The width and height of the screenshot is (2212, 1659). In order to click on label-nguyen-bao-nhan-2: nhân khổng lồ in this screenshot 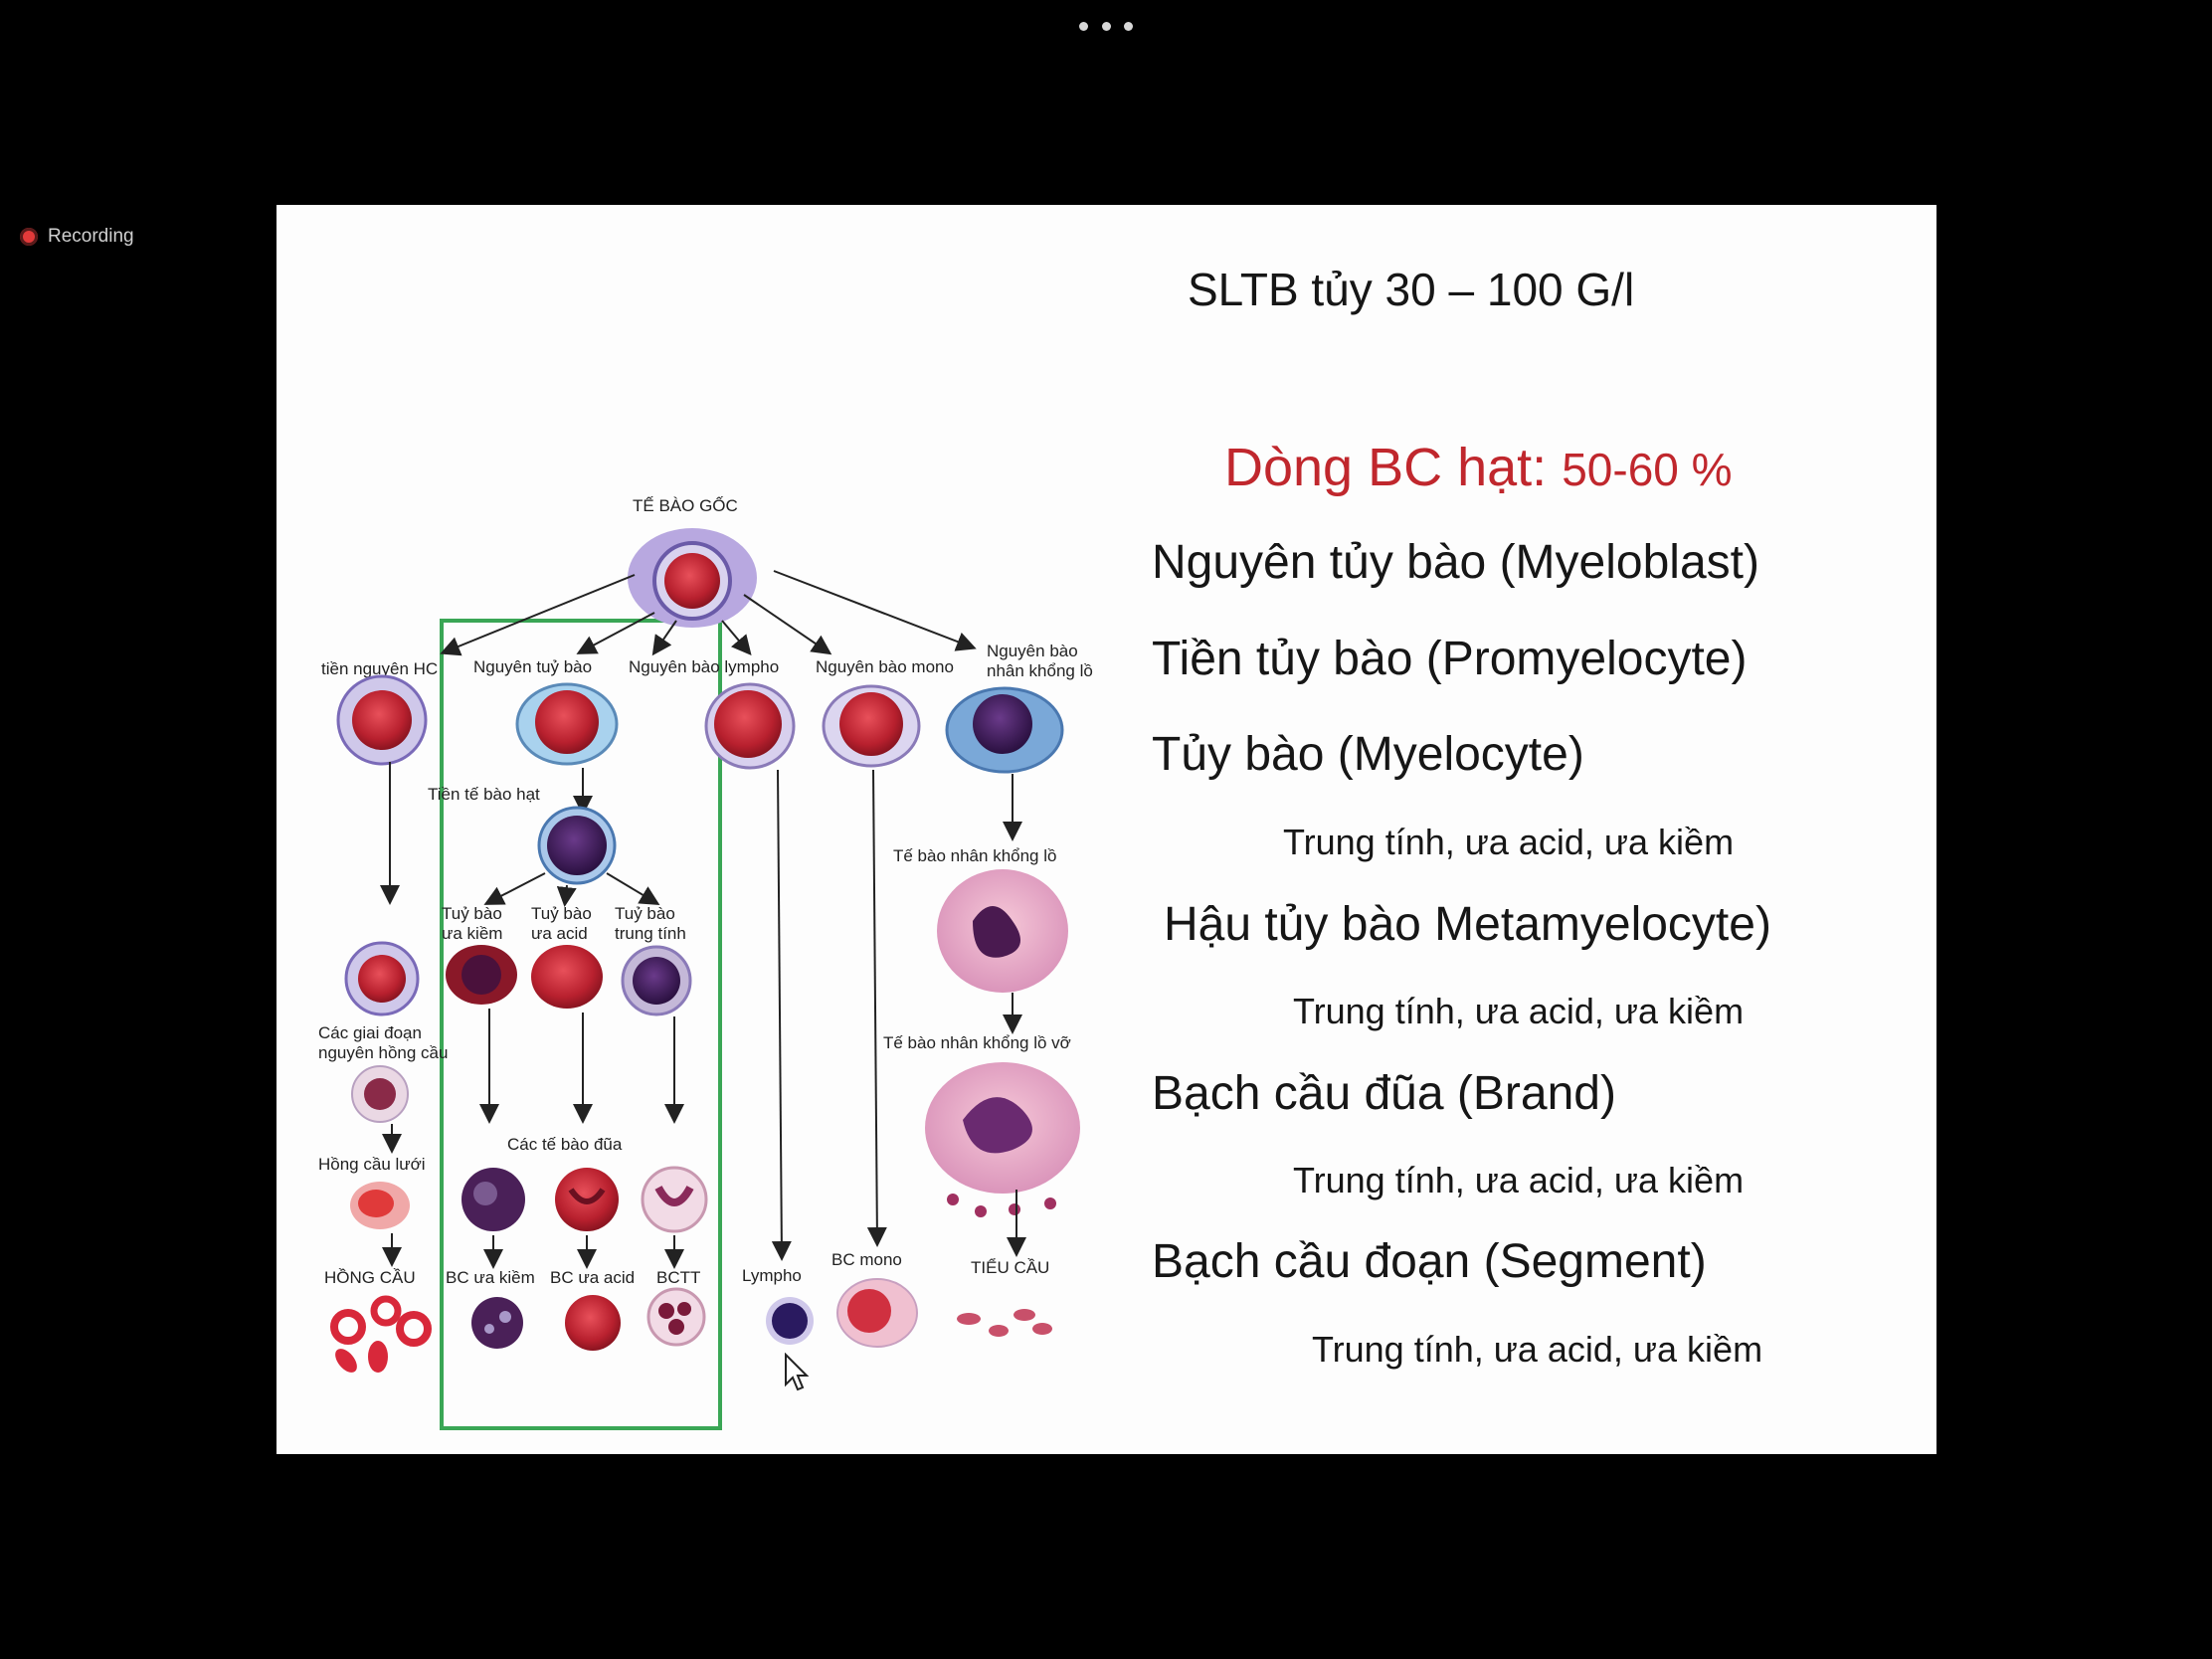, I will do `click(1040, 670)`.